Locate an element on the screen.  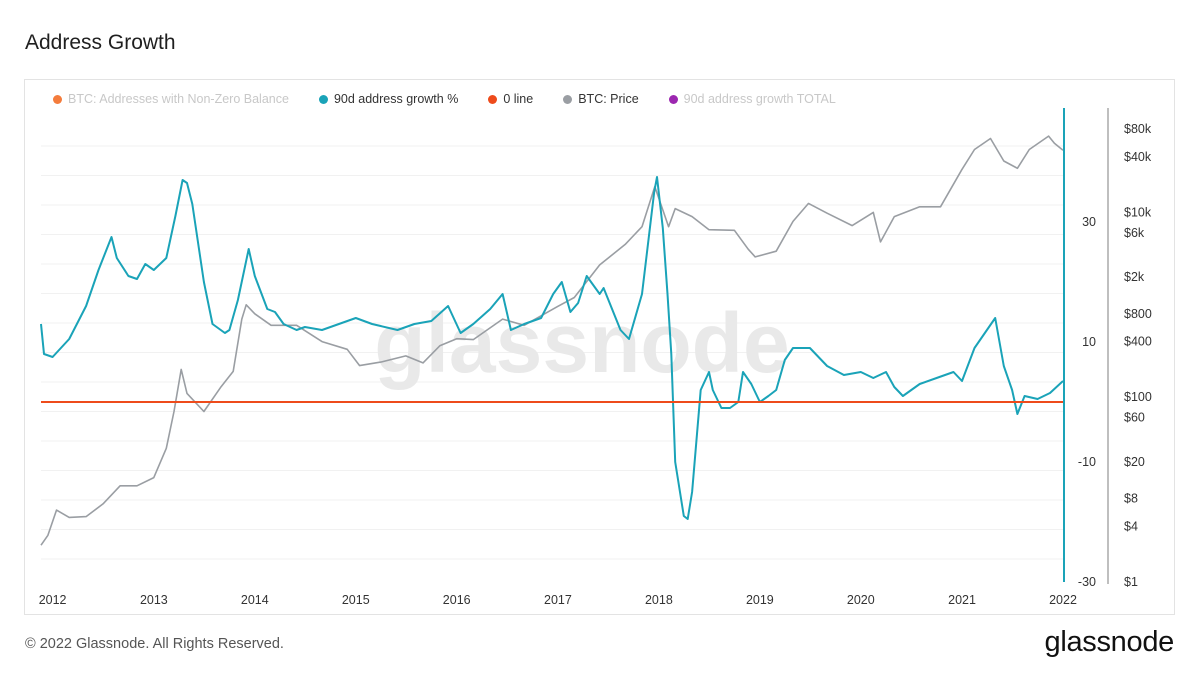
page-title: Address Growth is located at coordinates (100, 42).